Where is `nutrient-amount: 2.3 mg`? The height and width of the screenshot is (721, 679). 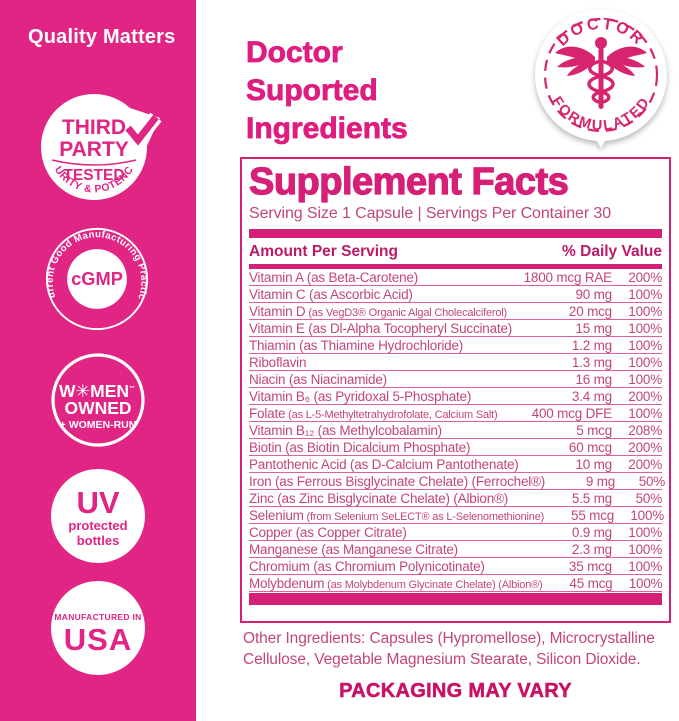 nutrient-amount: 2.3 mg is located at coordinates (591, 549).